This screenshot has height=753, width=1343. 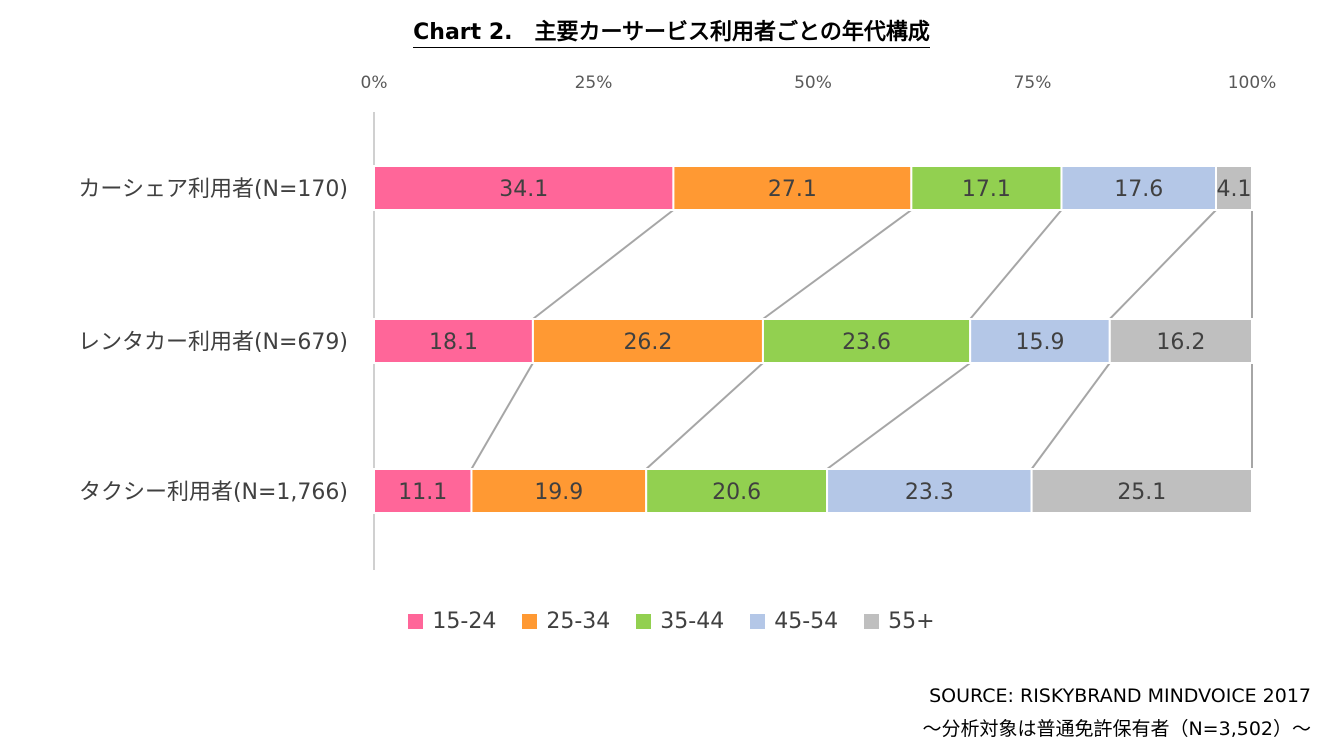 I want to click on legend-label: 15-24, so click(x=464, y=621).